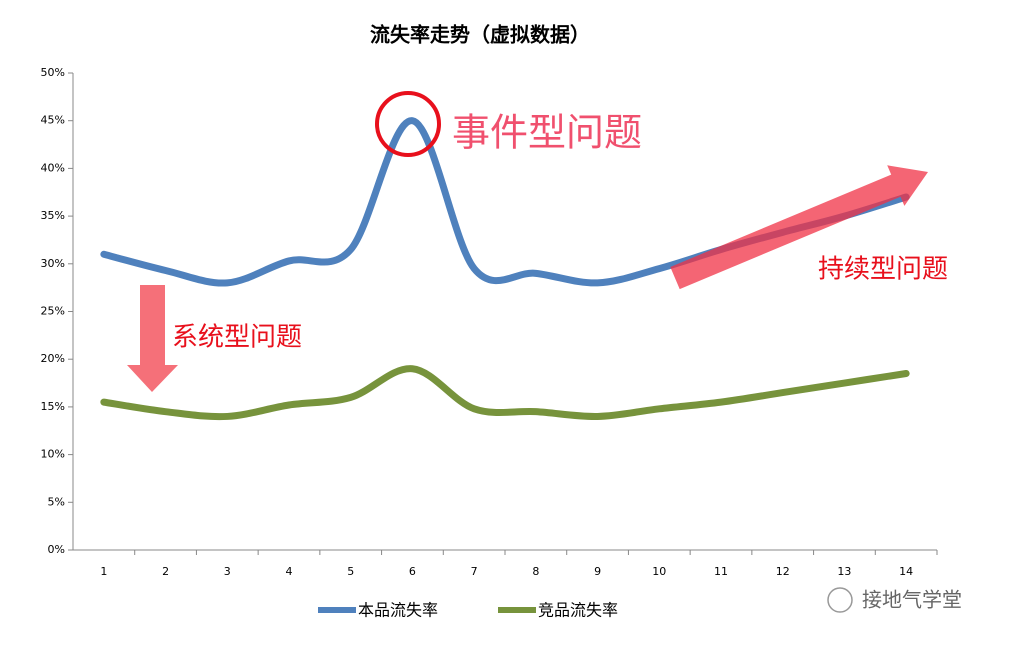 This screenshot has width=1024, height=646. I want to click on trend-arrow, so click(799, 227).